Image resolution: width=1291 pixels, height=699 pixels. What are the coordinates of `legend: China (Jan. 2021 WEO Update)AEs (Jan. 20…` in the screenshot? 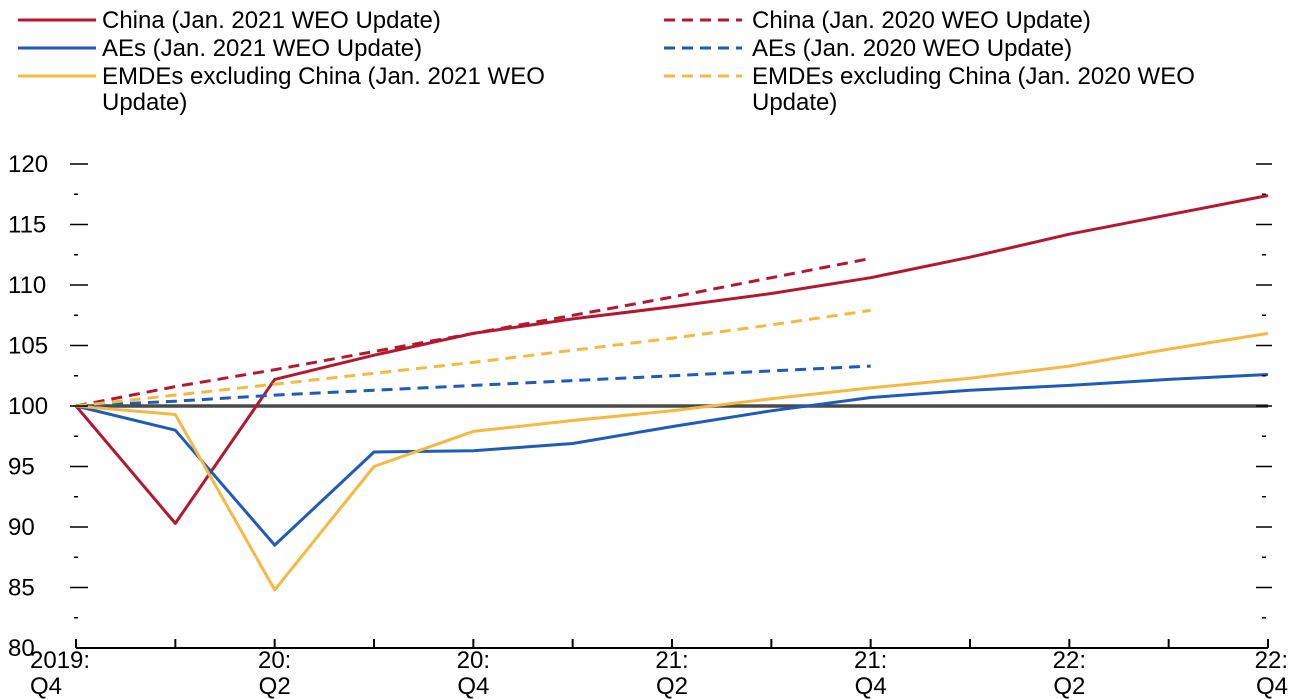 It's located at (606, 61).